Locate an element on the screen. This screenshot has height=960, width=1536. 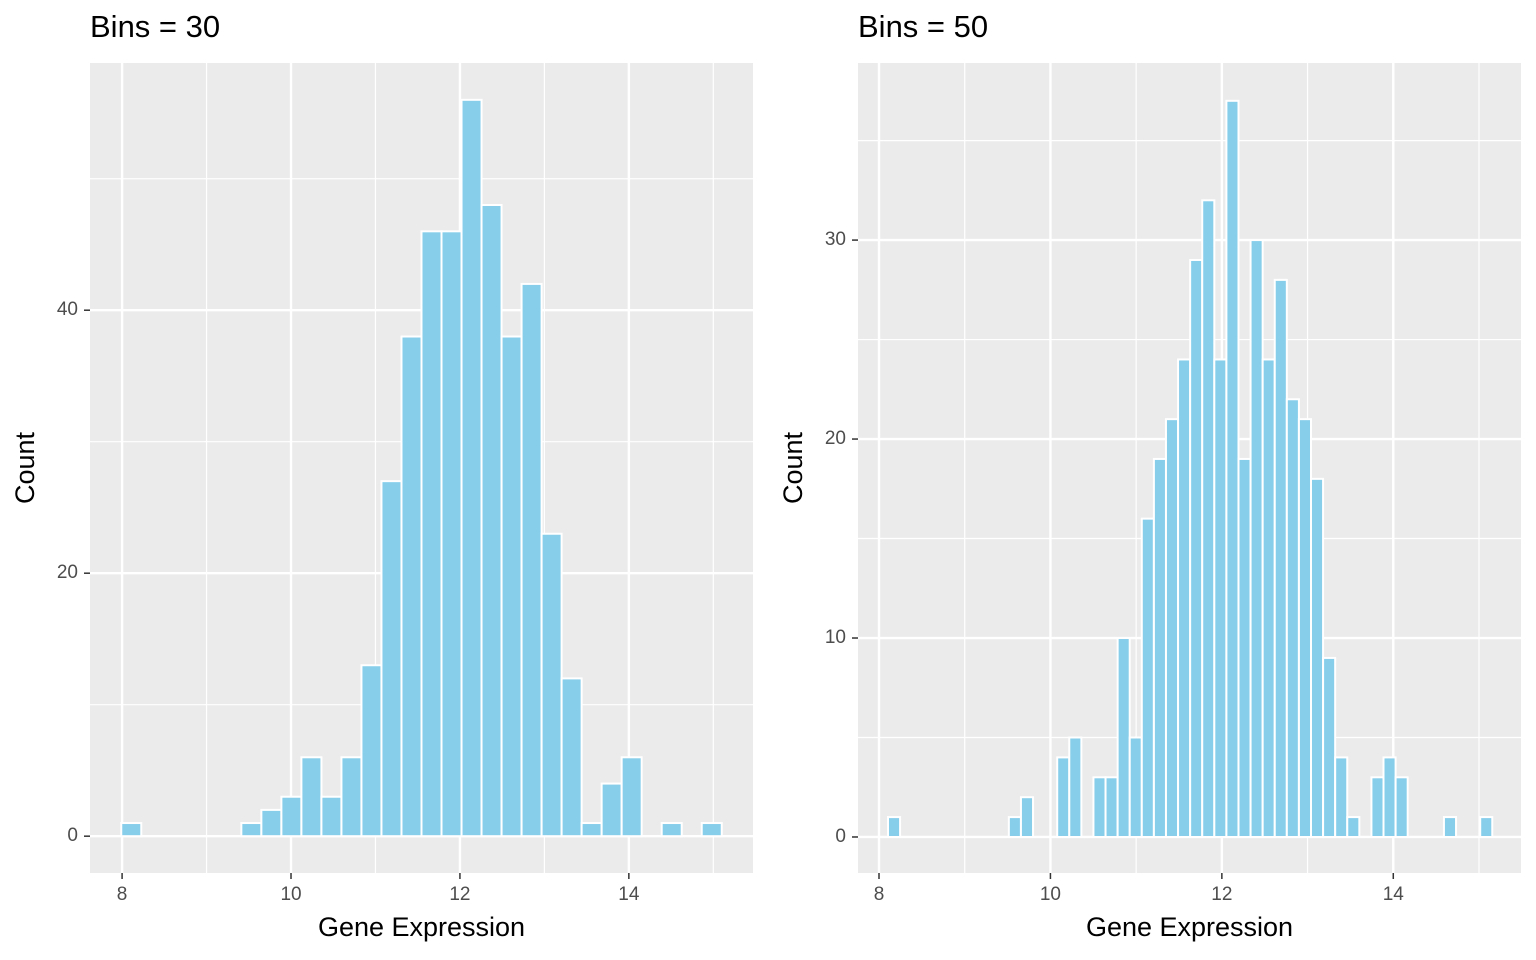
chart-title: Bins = 30 is located at coordinates (155, 26).